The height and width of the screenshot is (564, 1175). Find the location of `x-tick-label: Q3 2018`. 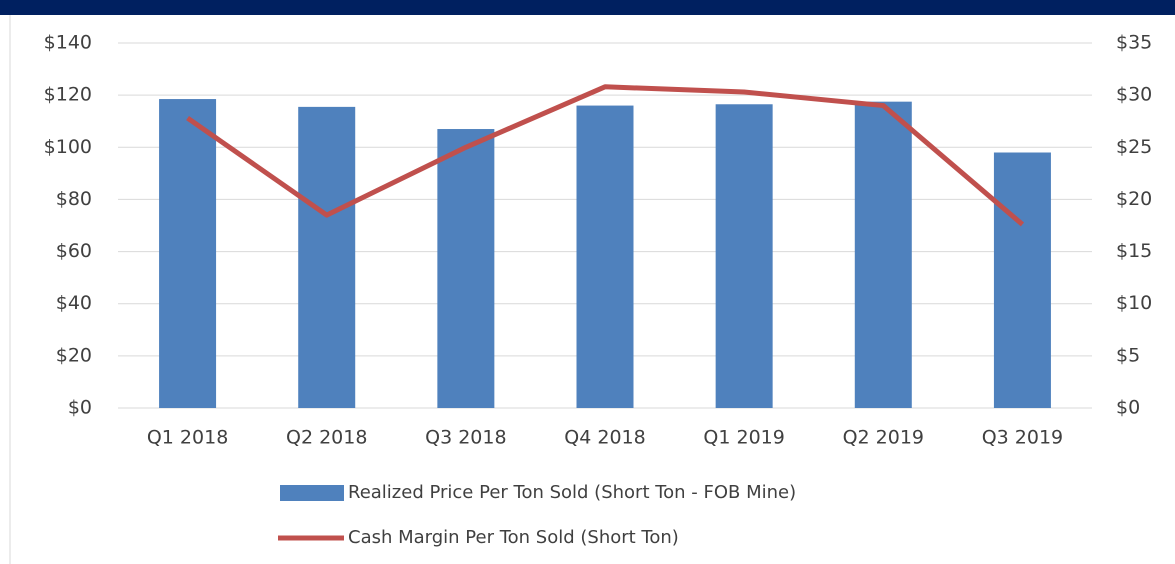

x-tick-label: Q3 2018 is located at coordinates (465, 438).